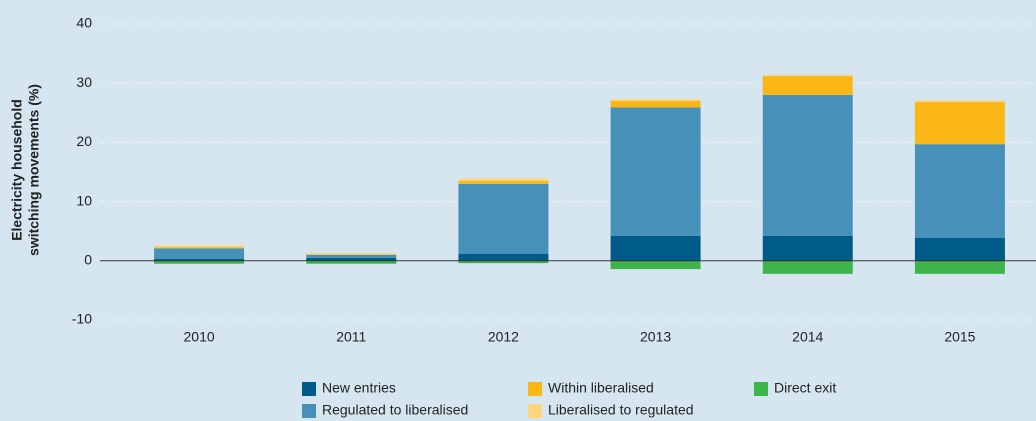 The width and height of the screenshot is (1036, 421). What do you see at coordinates (359, 388) in the screenshot?
I see `legend-label: New entries` at bounding box center [359, 388].